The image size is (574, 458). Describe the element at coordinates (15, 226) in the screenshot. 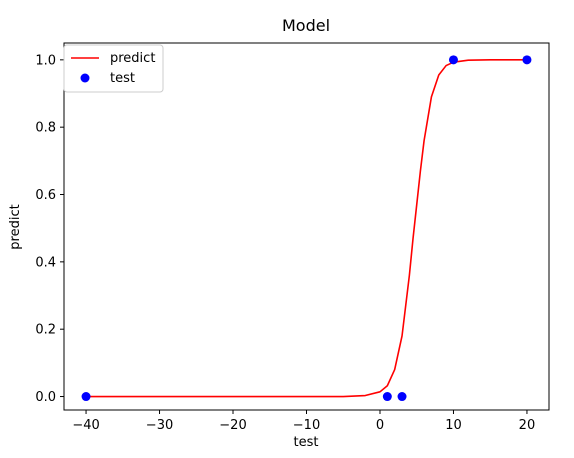

I see `y-axis-label: predict` at that location.